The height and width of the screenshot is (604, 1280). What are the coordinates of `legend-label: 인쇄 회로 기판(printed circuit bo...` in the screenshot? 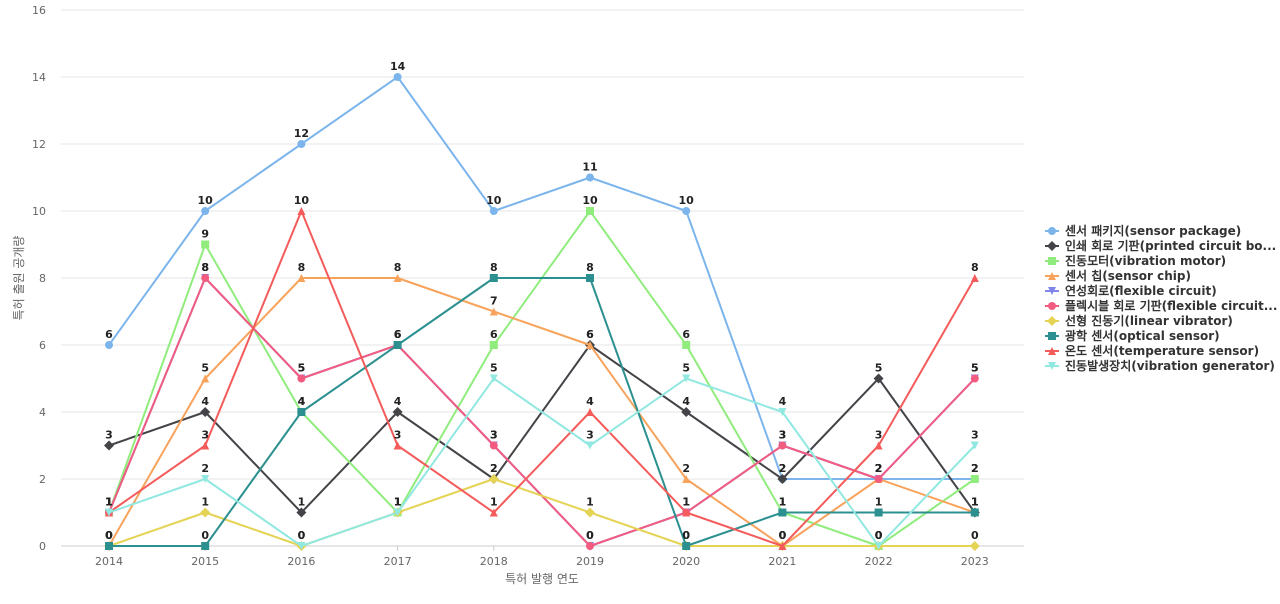 It's located at (1170, 245).